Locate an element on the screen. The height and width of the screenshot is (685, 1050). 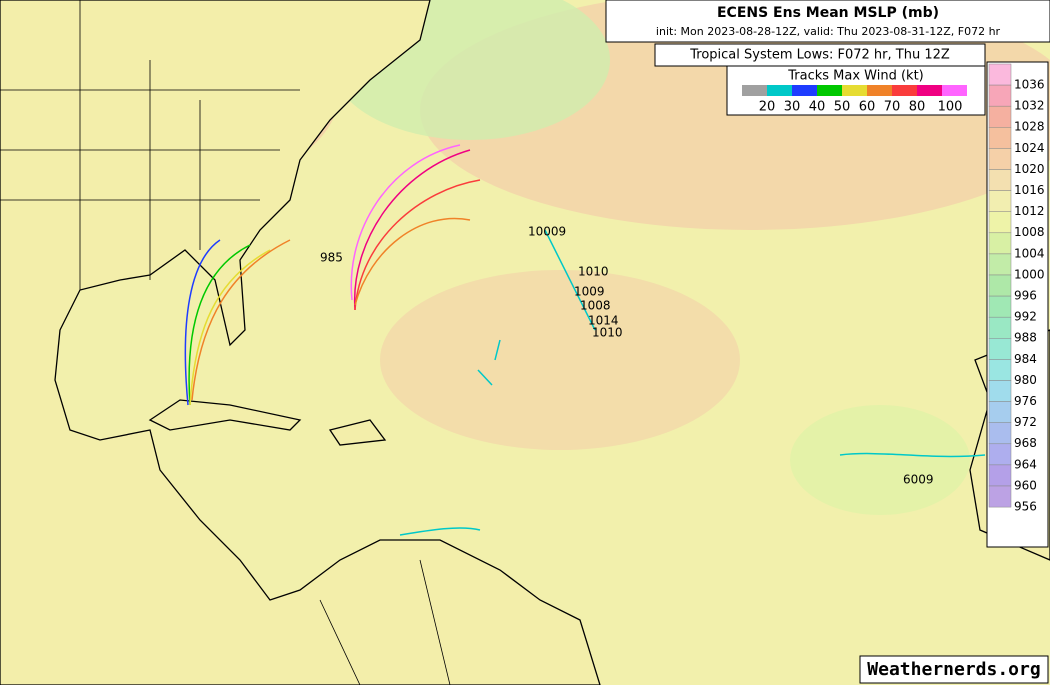
wind-label: 40 is located at coordinates (817, 107).